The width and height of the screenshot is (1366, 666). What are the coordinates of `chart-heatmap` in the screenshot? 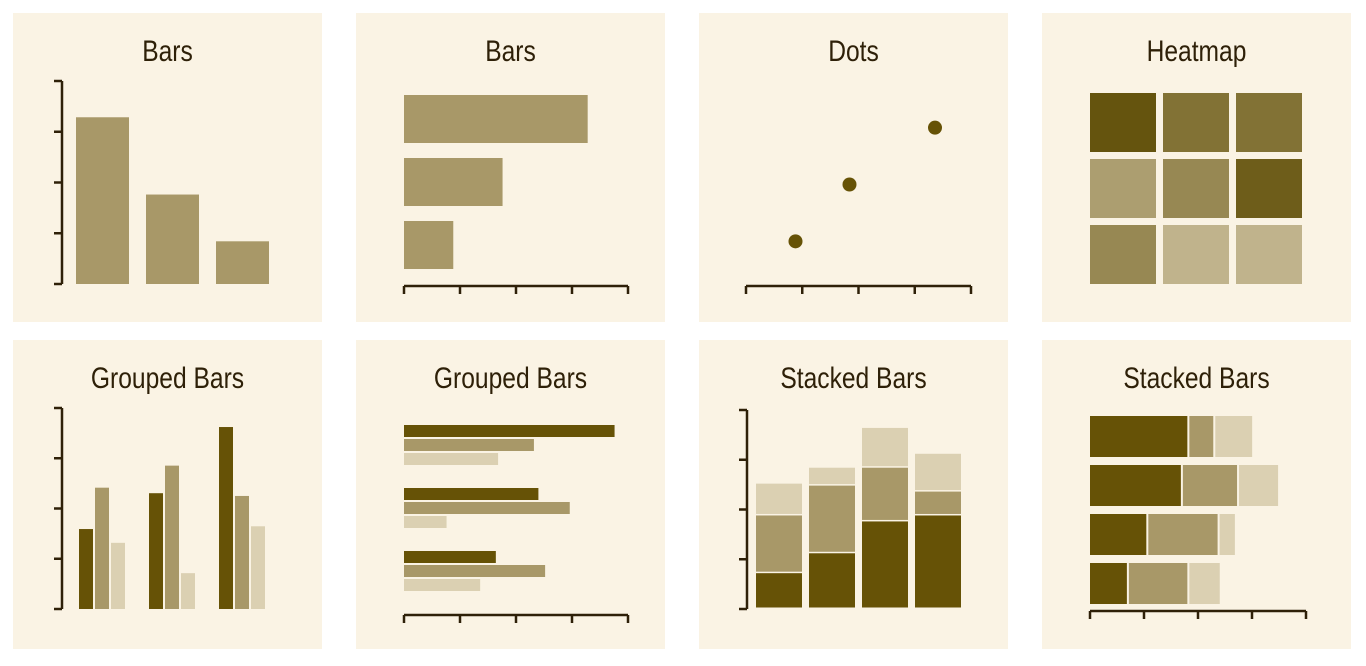 It's located at (1196, 188).